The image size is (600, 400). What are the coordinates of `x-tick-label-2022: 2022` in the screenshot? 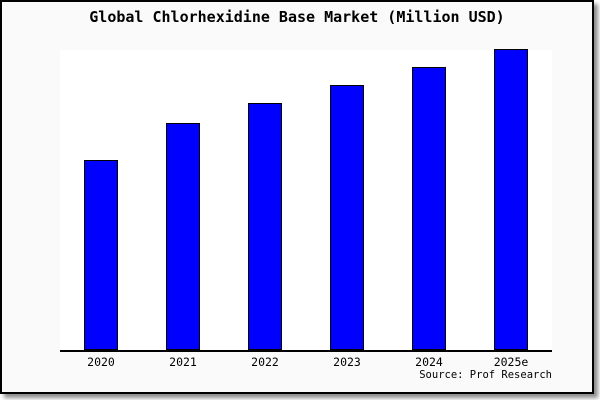 It's located at (265, 362).